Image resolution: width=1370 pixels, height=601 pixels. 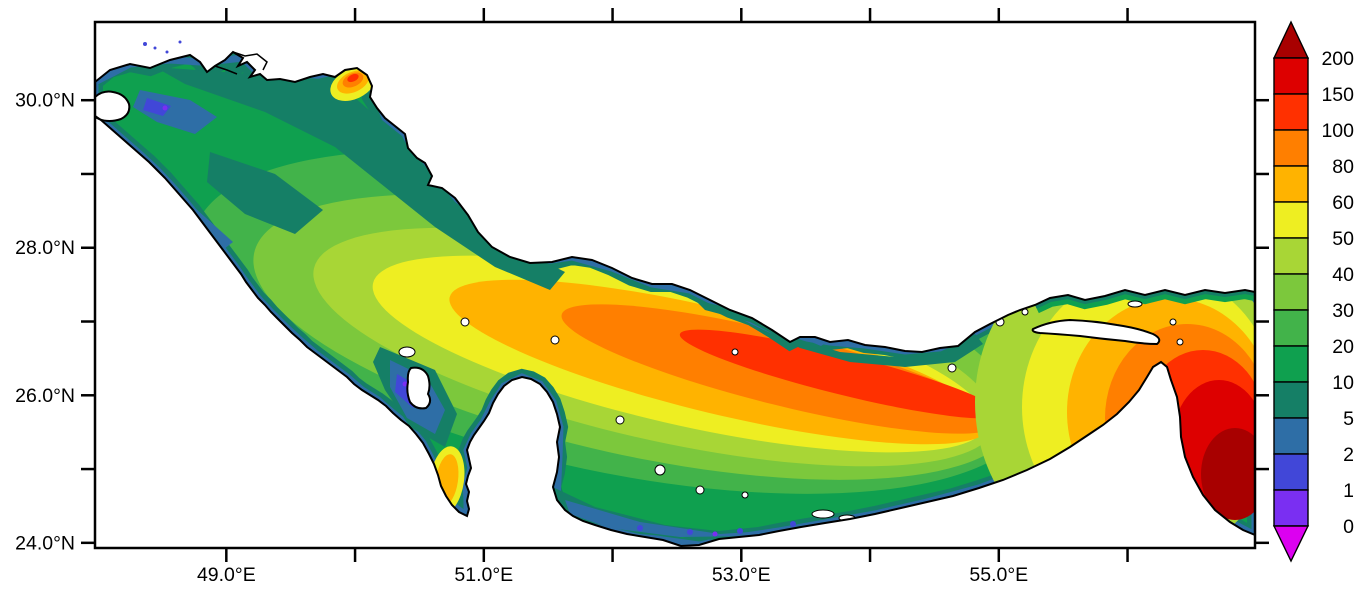 I want to click on colorbar-label: 2, so click(x=1348, y=455).